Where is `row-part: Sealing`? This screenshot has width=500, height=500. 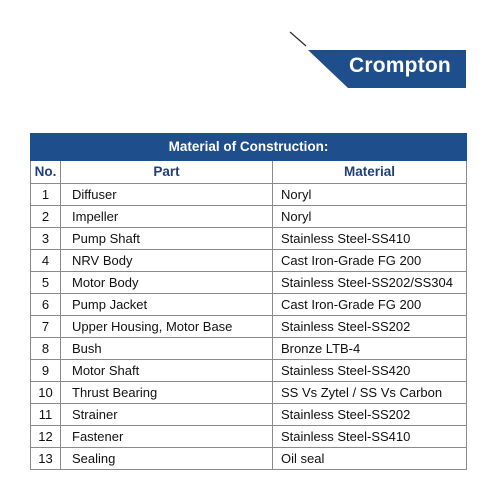
row-part: Sealing is located at coordinates (166, 458).